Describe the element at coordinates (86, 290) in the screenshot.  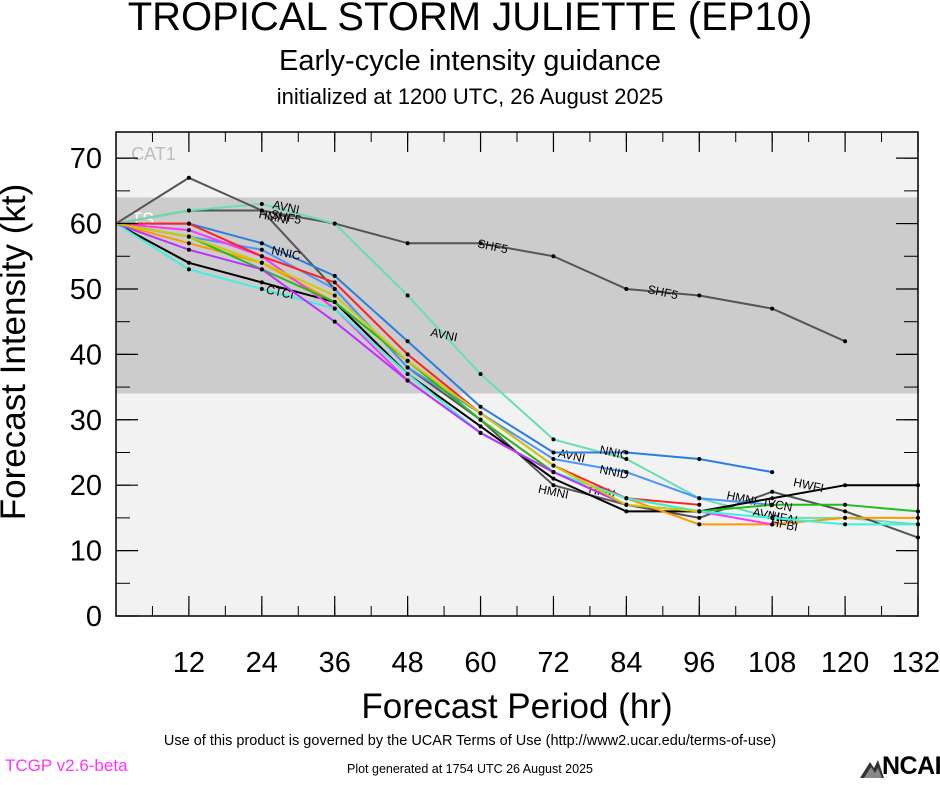
I see `y-tick-label: 50` at that location.